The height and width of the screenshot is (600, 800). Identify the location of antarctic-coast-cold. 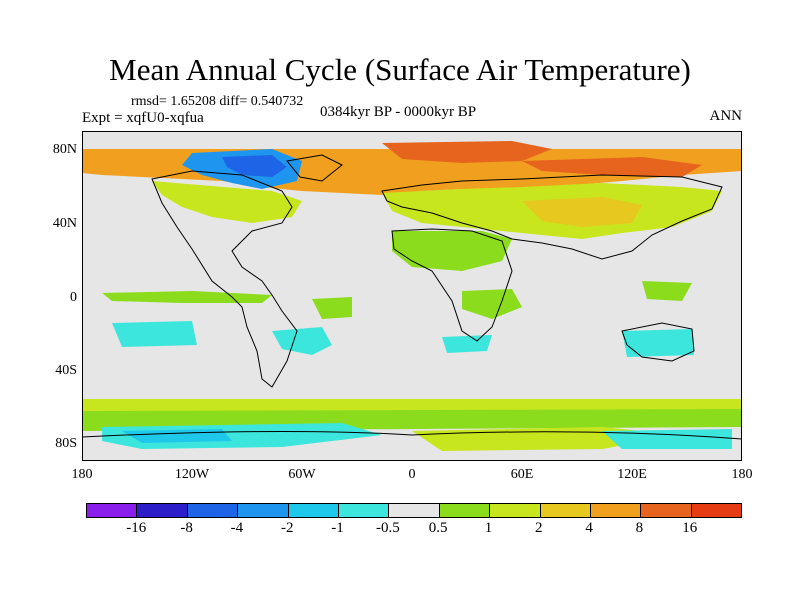
(242, 436).